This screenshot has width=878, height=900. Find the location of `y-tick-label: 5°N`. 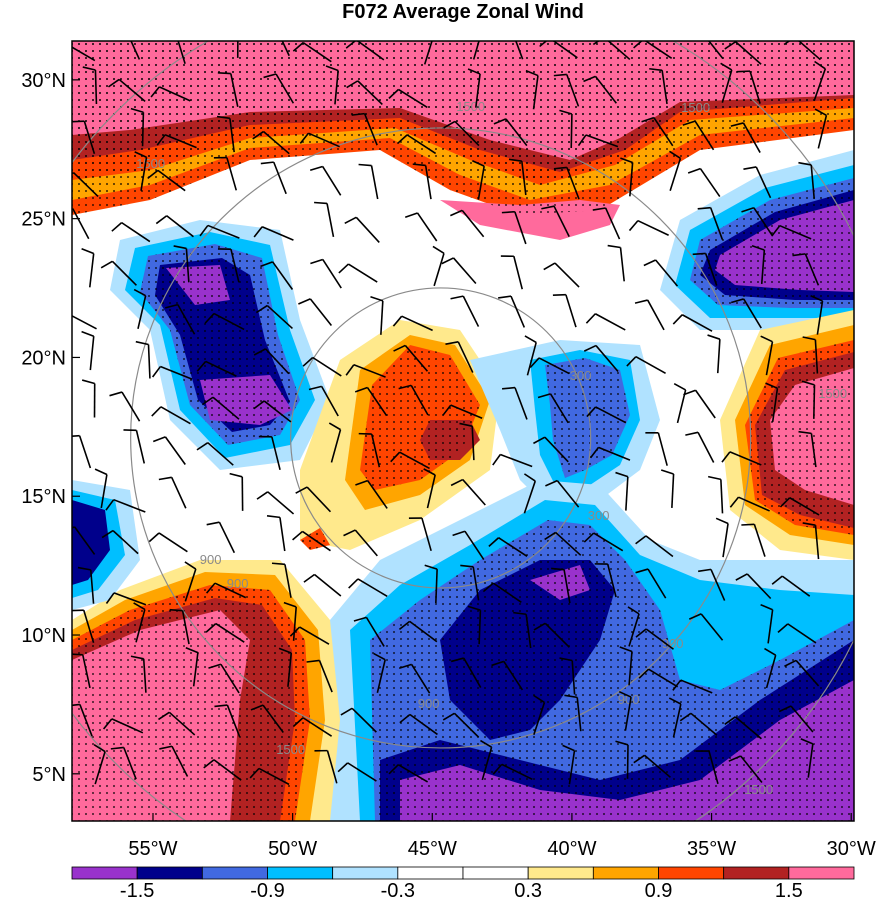

y-tick-label: 5°N is located at coordinates (49, 775).